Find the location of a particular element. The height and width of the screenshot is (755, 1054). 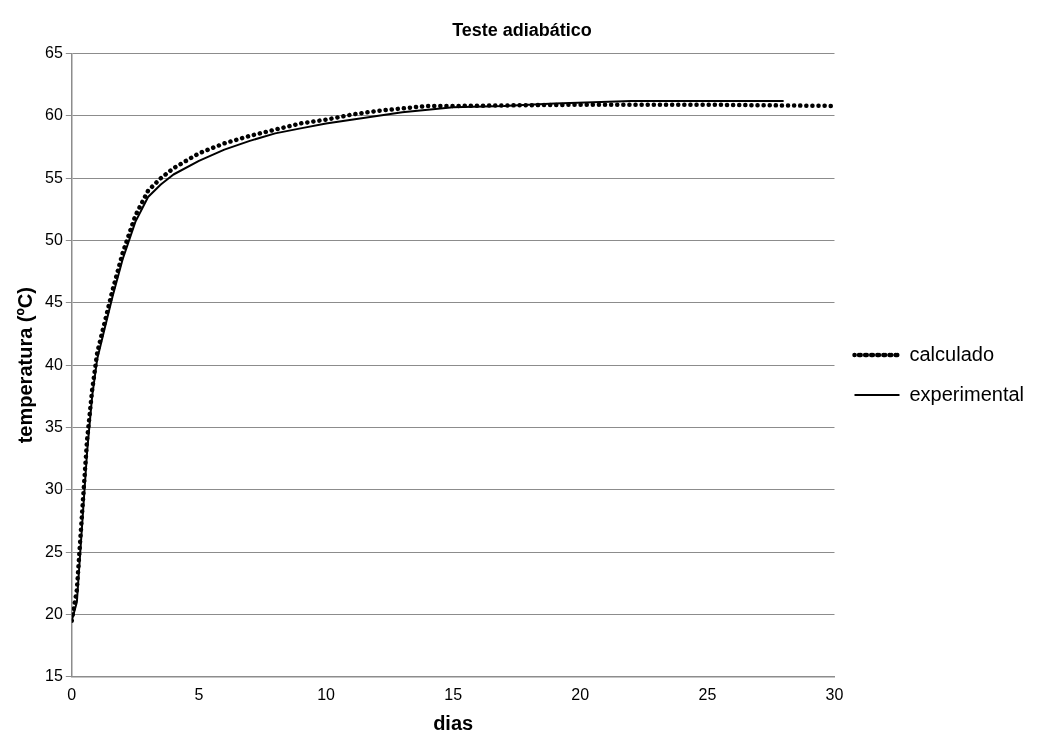

y-tick-label: 30 is located at coordinates (54, 489).